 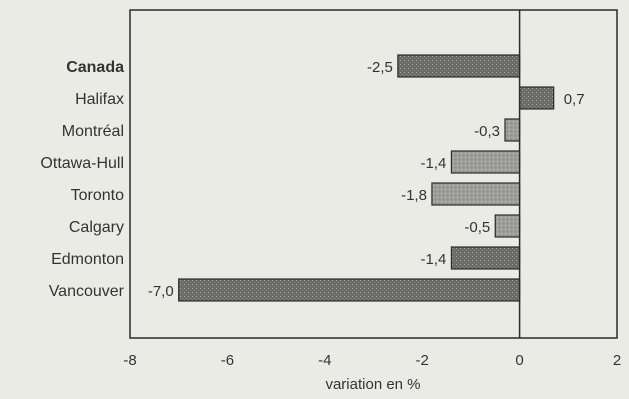 I want to click on x-axis-label: variation en %, so click(x=372, y=384).